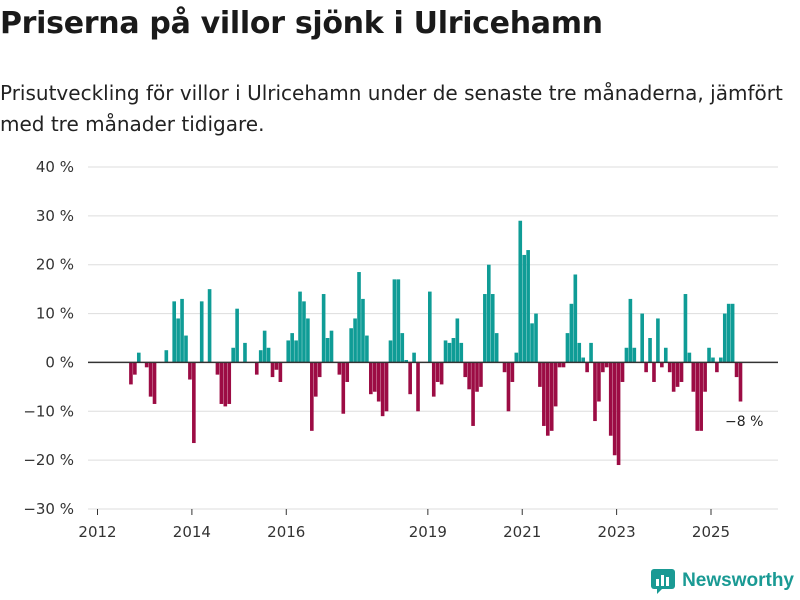 Image resolution: width=800 pixels, height=600 pixels. What do you see at coordinates (428, 532) in the screenshot?
I see `x-tick-label: 2019` at bounding box center [428, 532].